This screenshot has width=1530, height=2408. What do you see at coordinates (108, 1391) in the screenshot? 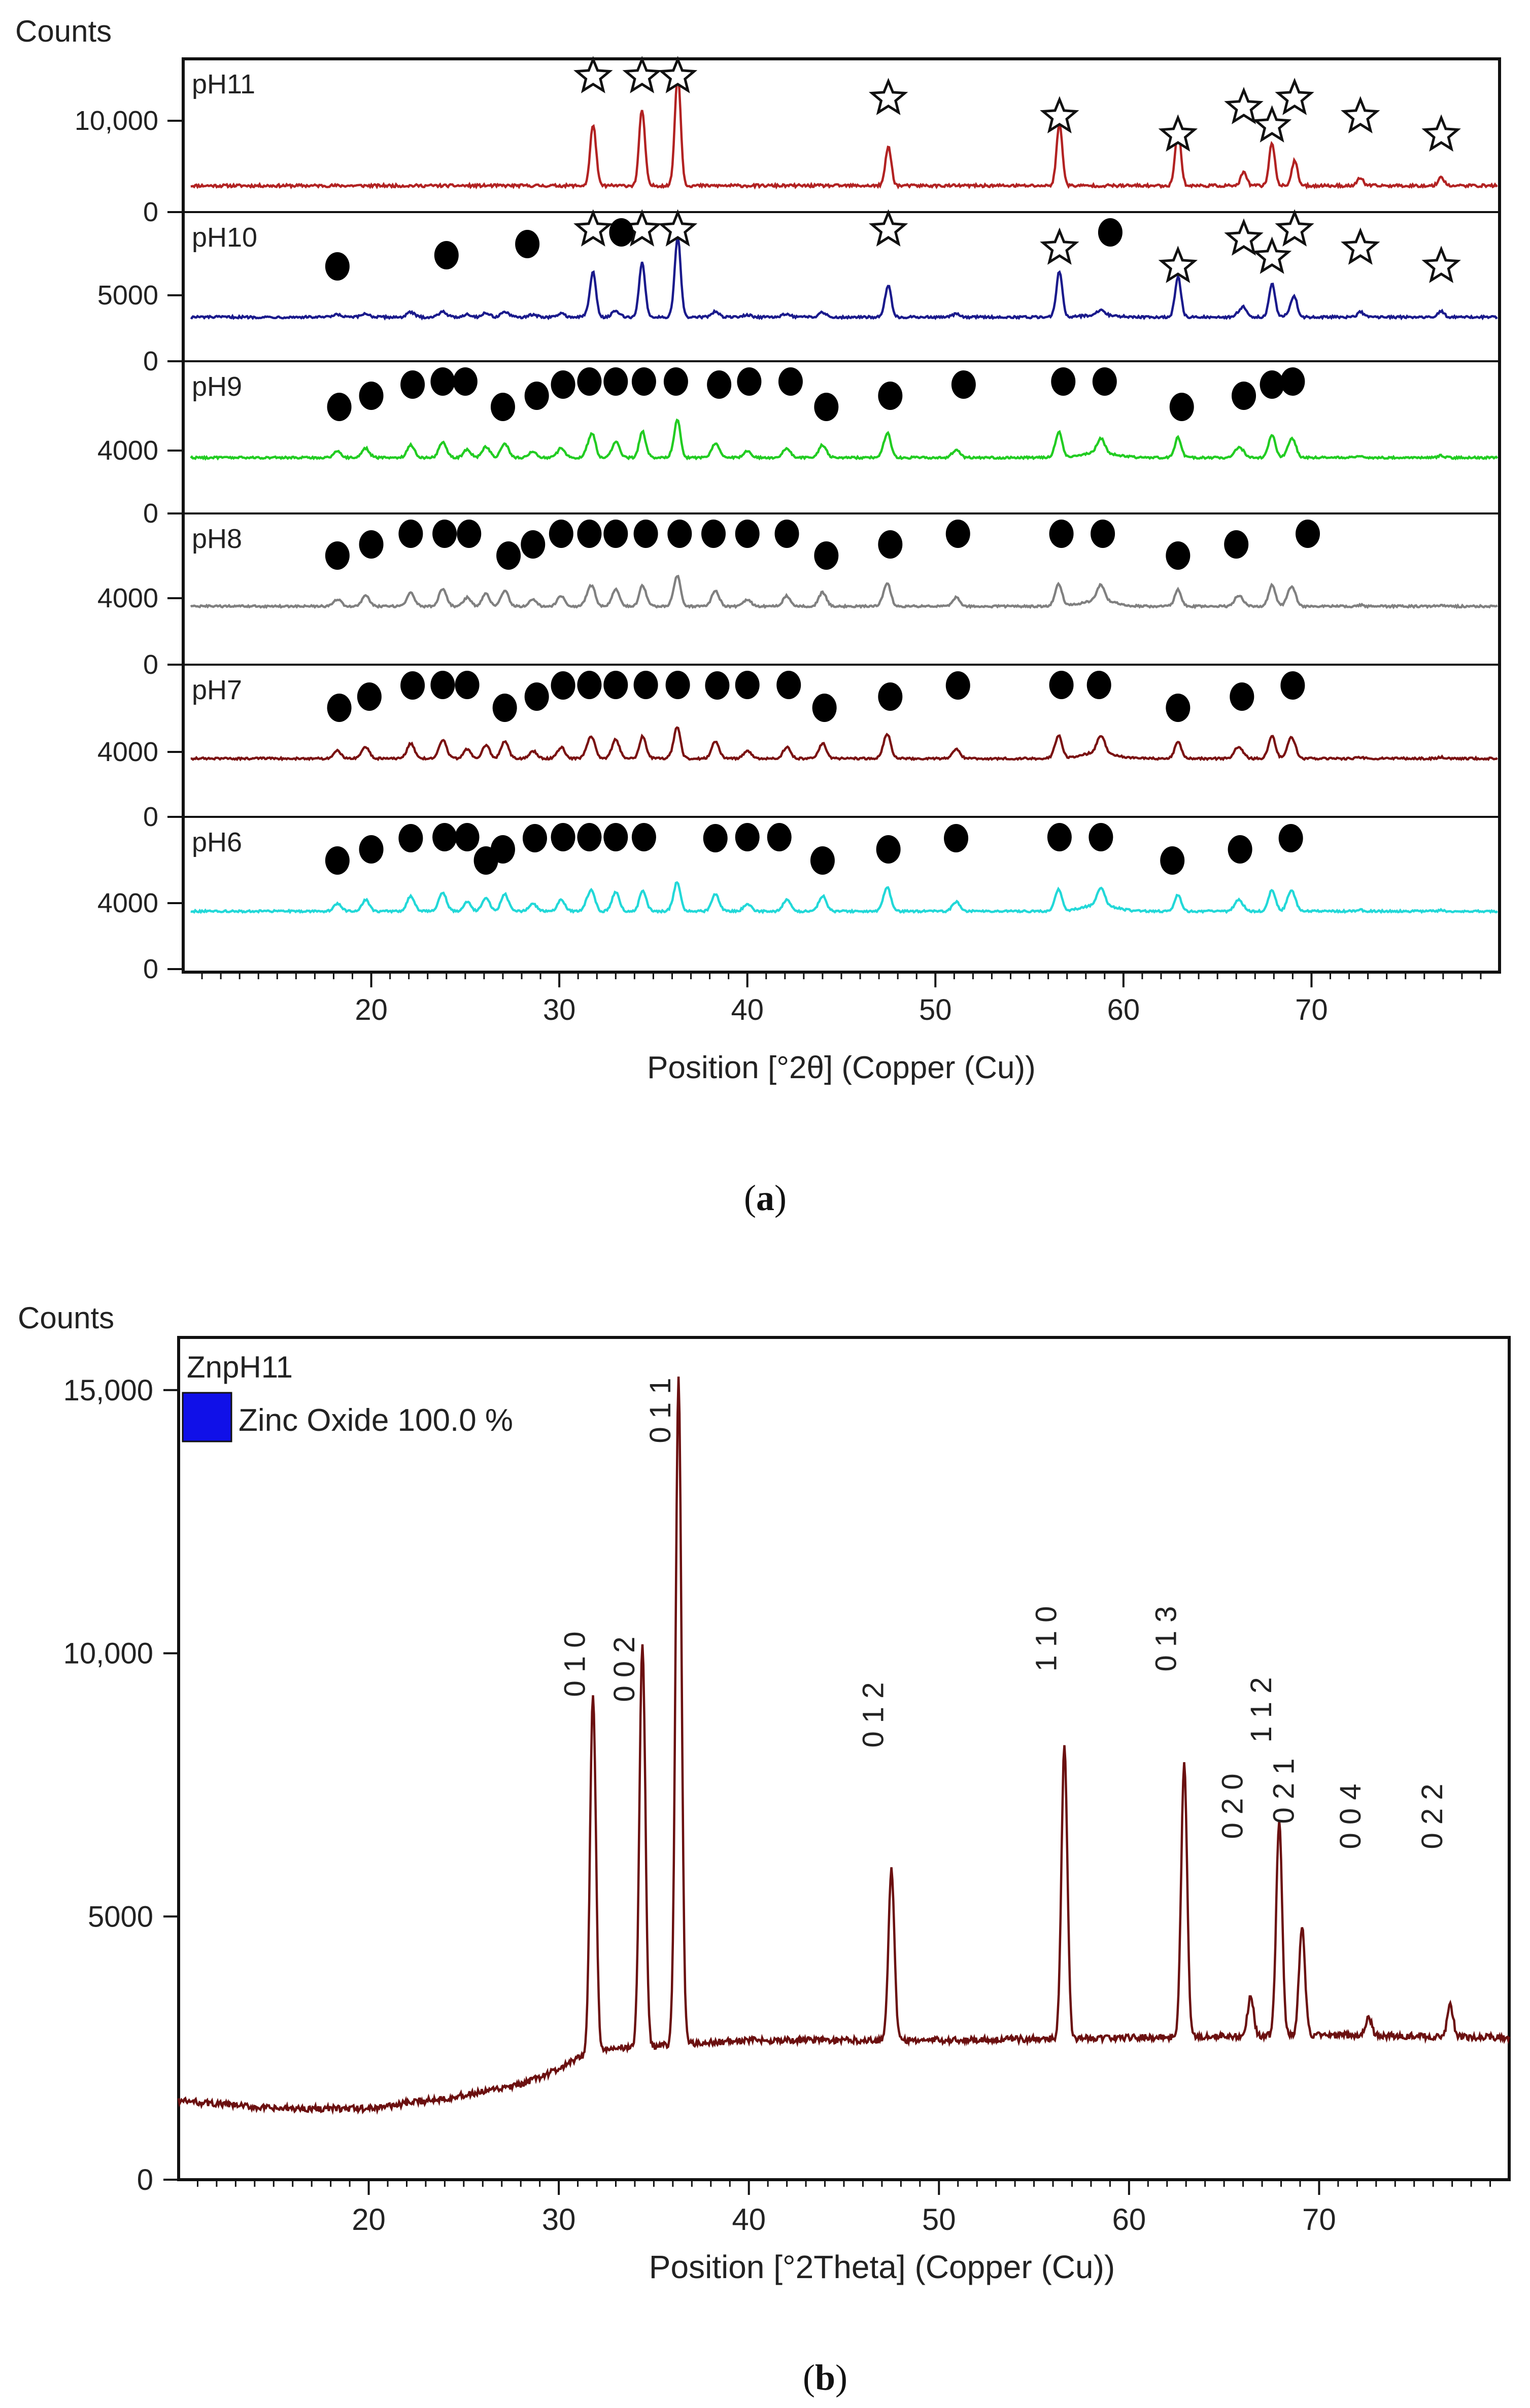
I see `chart-b-y-tick-label: 15,000` at bounding box center [108, 1391].